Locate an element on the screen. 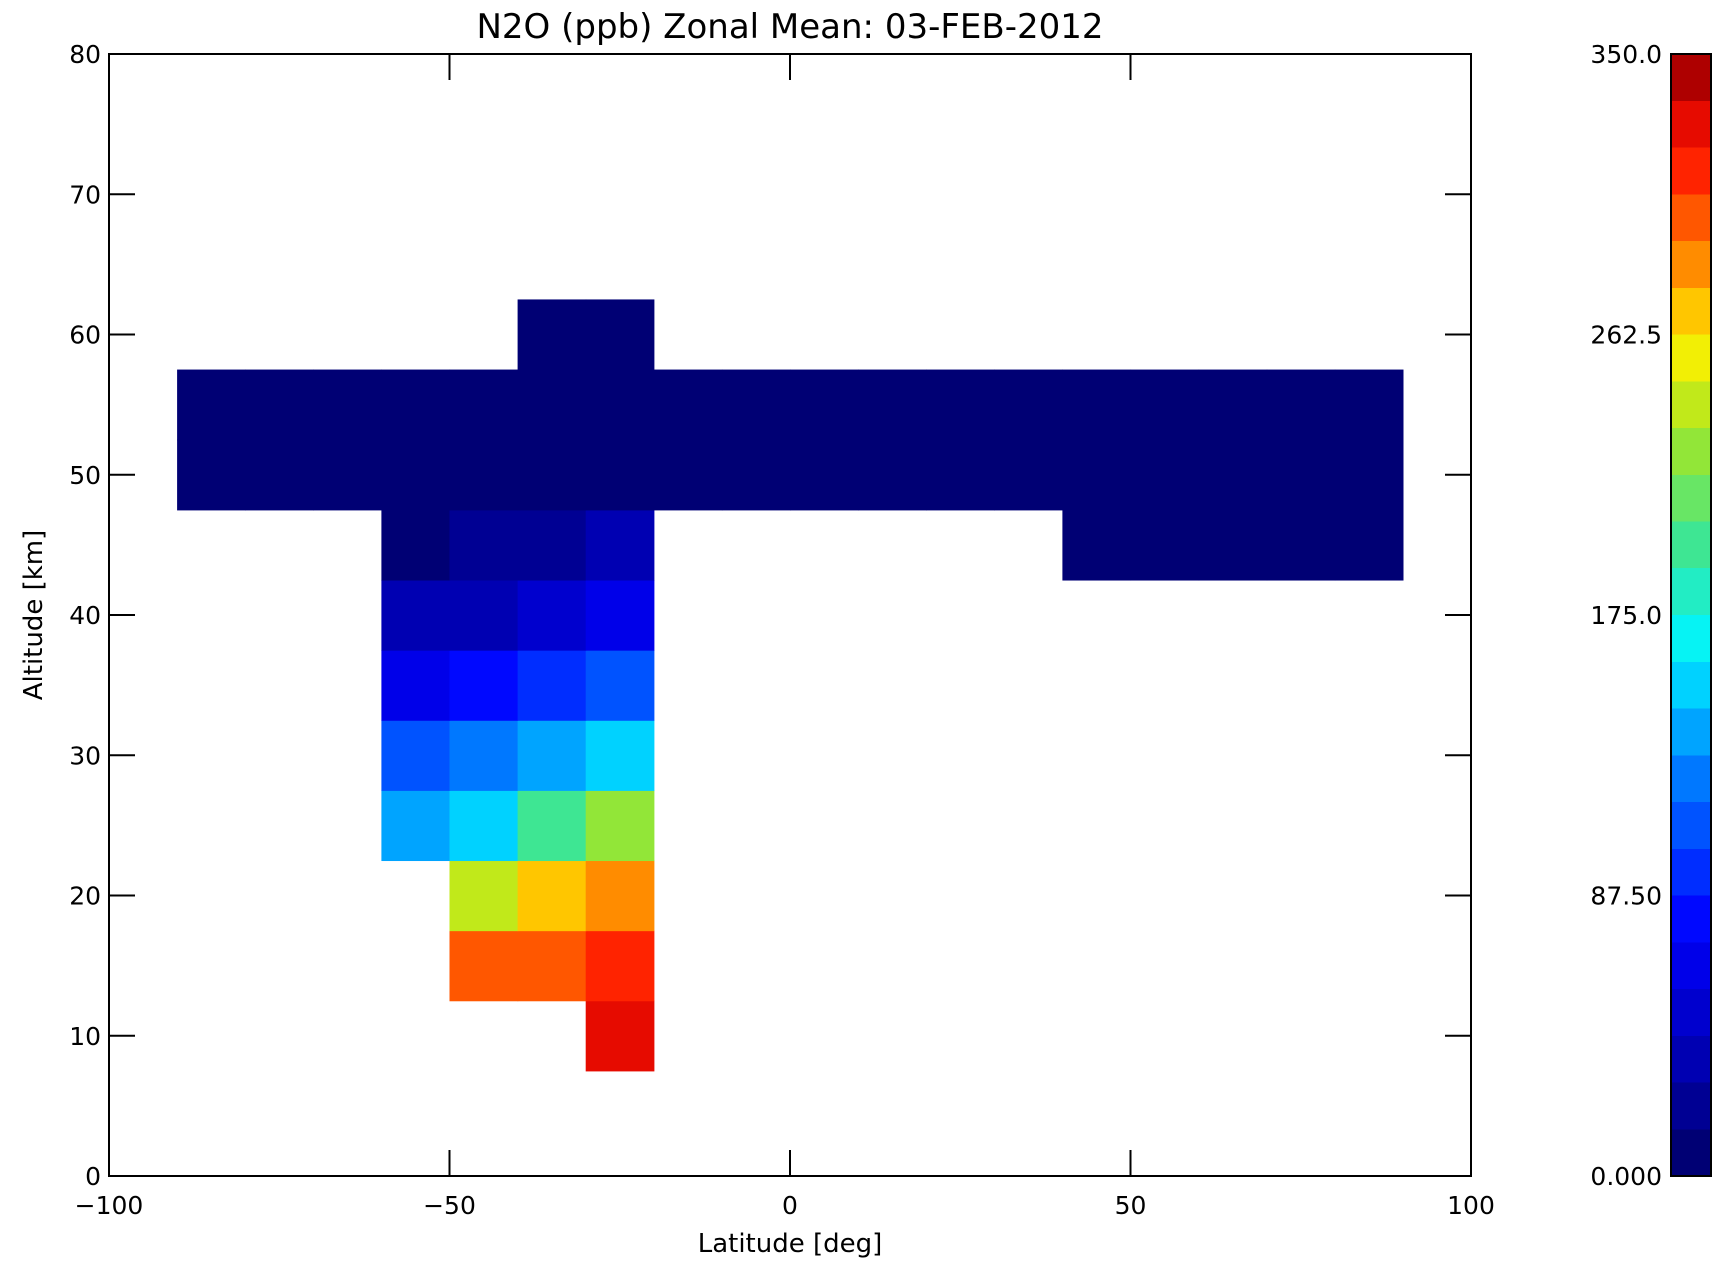  y-axis-title: Altitude [km] is located at coordinates (34, 615).